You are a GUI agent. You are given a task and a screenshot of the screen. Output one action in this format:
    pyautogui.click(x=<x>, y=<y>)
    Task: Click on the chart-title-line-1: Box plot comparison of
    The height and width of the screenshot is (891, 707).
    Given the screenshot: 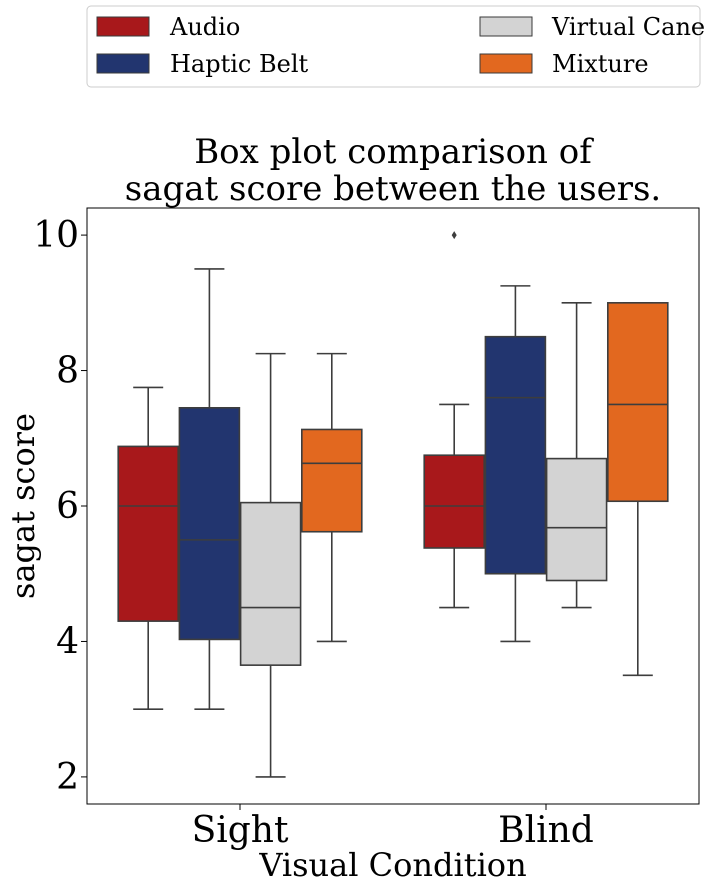 What is the action you would take?
    pyautogui.click(x=394, y=152)
    